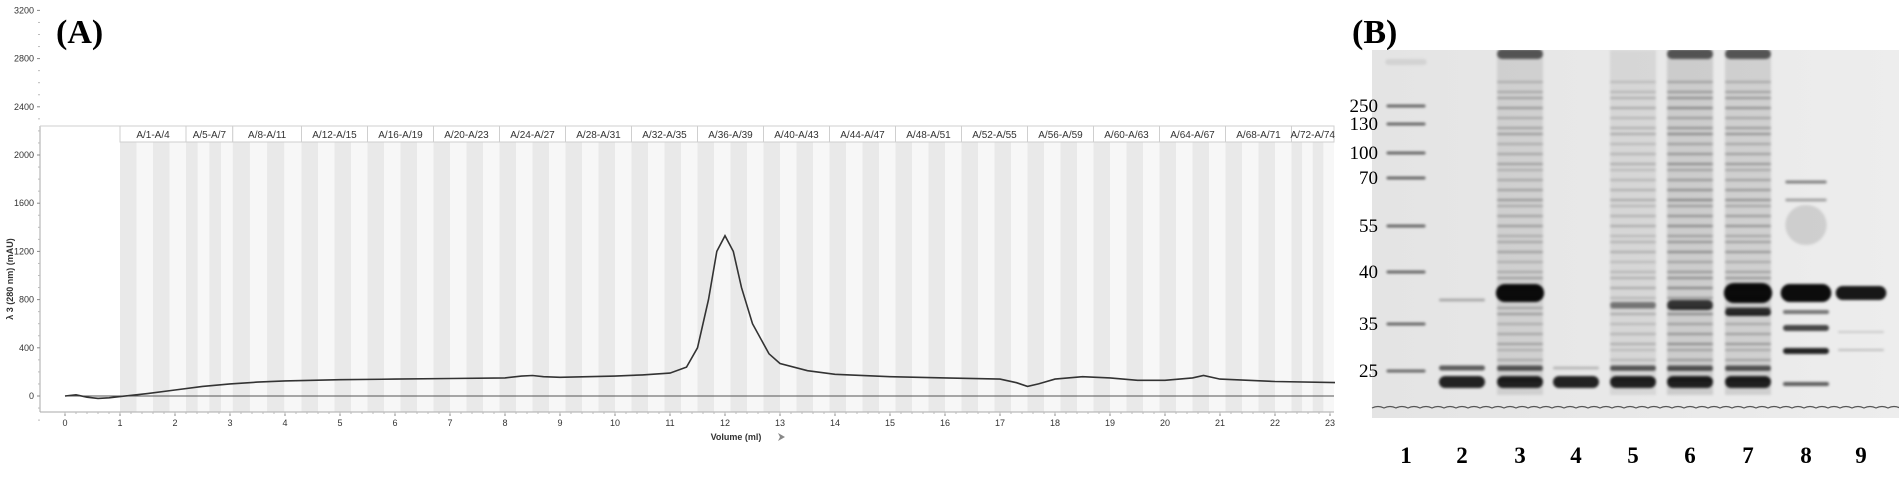 The height and width of the screenshot is (495, 1899). What do you see at coordinates (1364, 153) in the screenshot?
I see `gel-marker-label: 100` at bounding box center [1364, 153].